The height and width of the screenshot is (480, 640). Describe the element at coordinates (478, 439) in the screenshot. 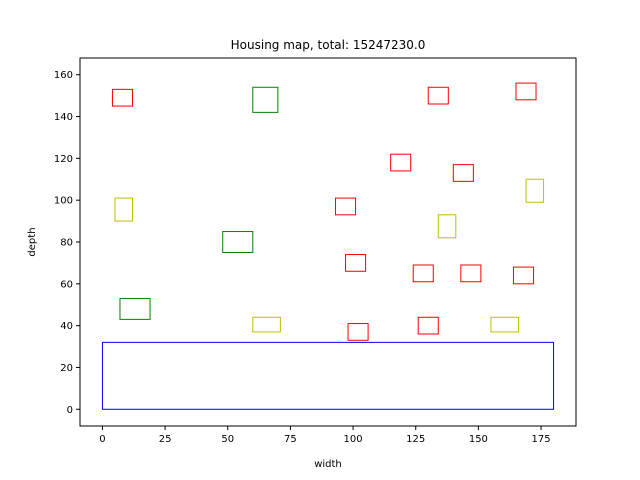

I see `x-tick-label: 150` at that location.